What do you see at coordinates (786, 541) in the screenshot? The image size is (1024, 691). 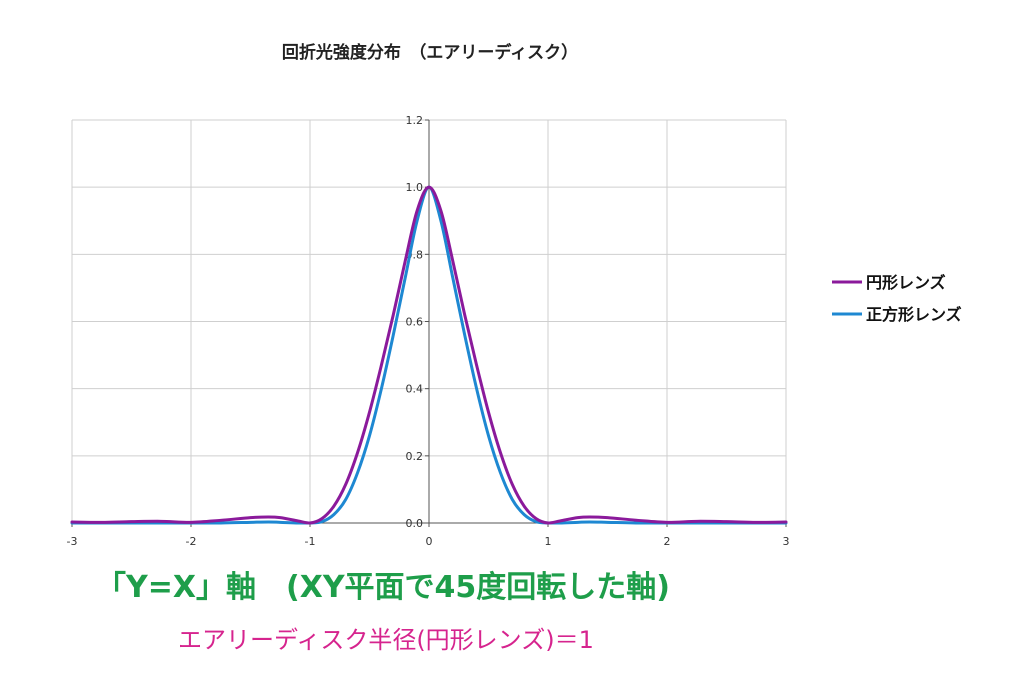 I see `x-tick-label: 3` at bounding box center [786, 541].